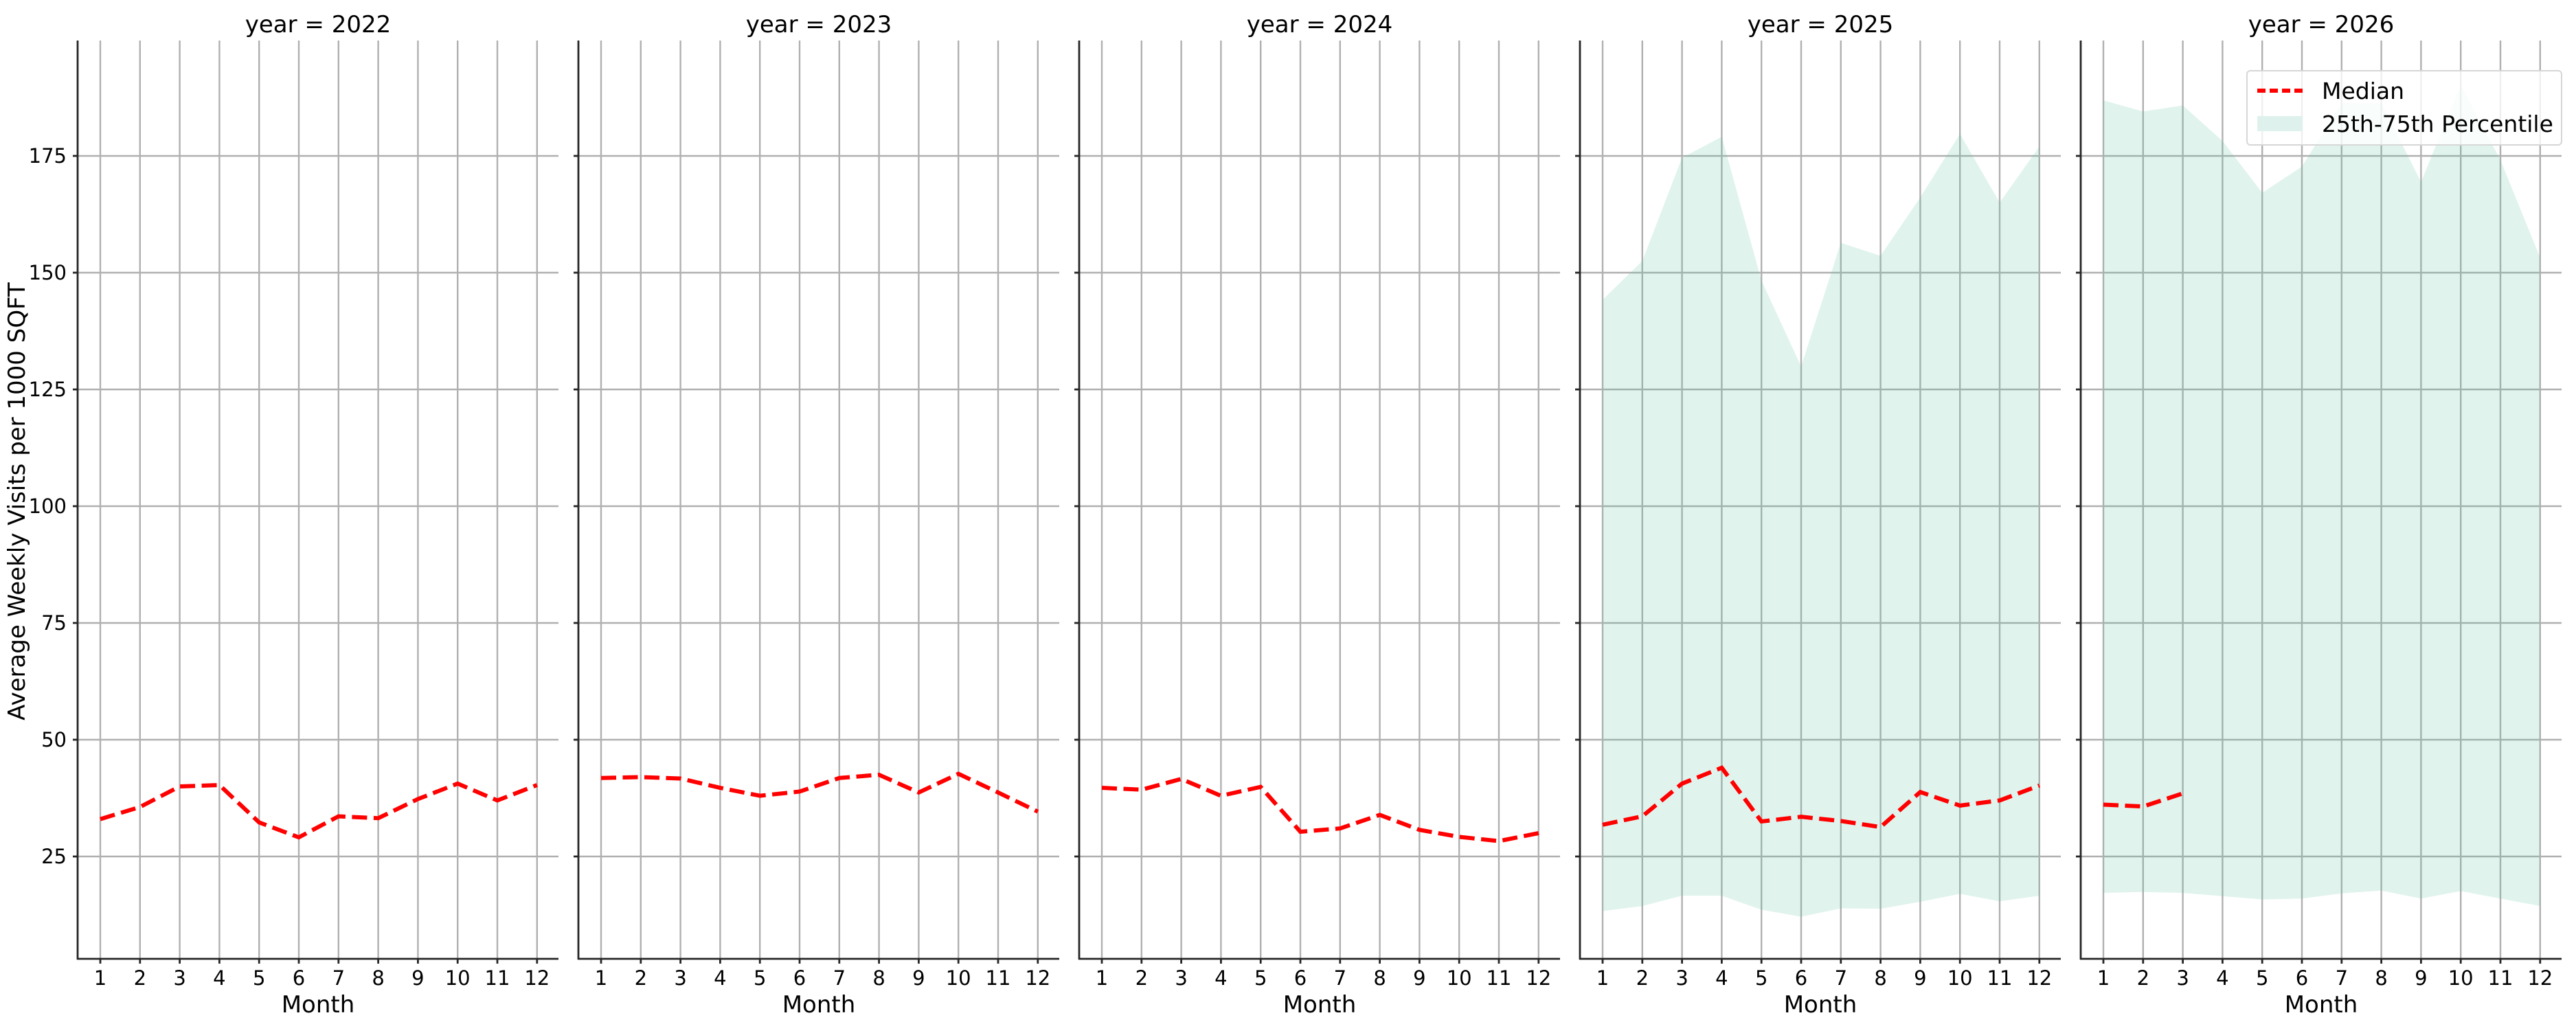 The image size is (2576, 1033). Describe the element at coordinates (2280, 91) in the screenshot. I see `median-line-swatch-icon` at that location.